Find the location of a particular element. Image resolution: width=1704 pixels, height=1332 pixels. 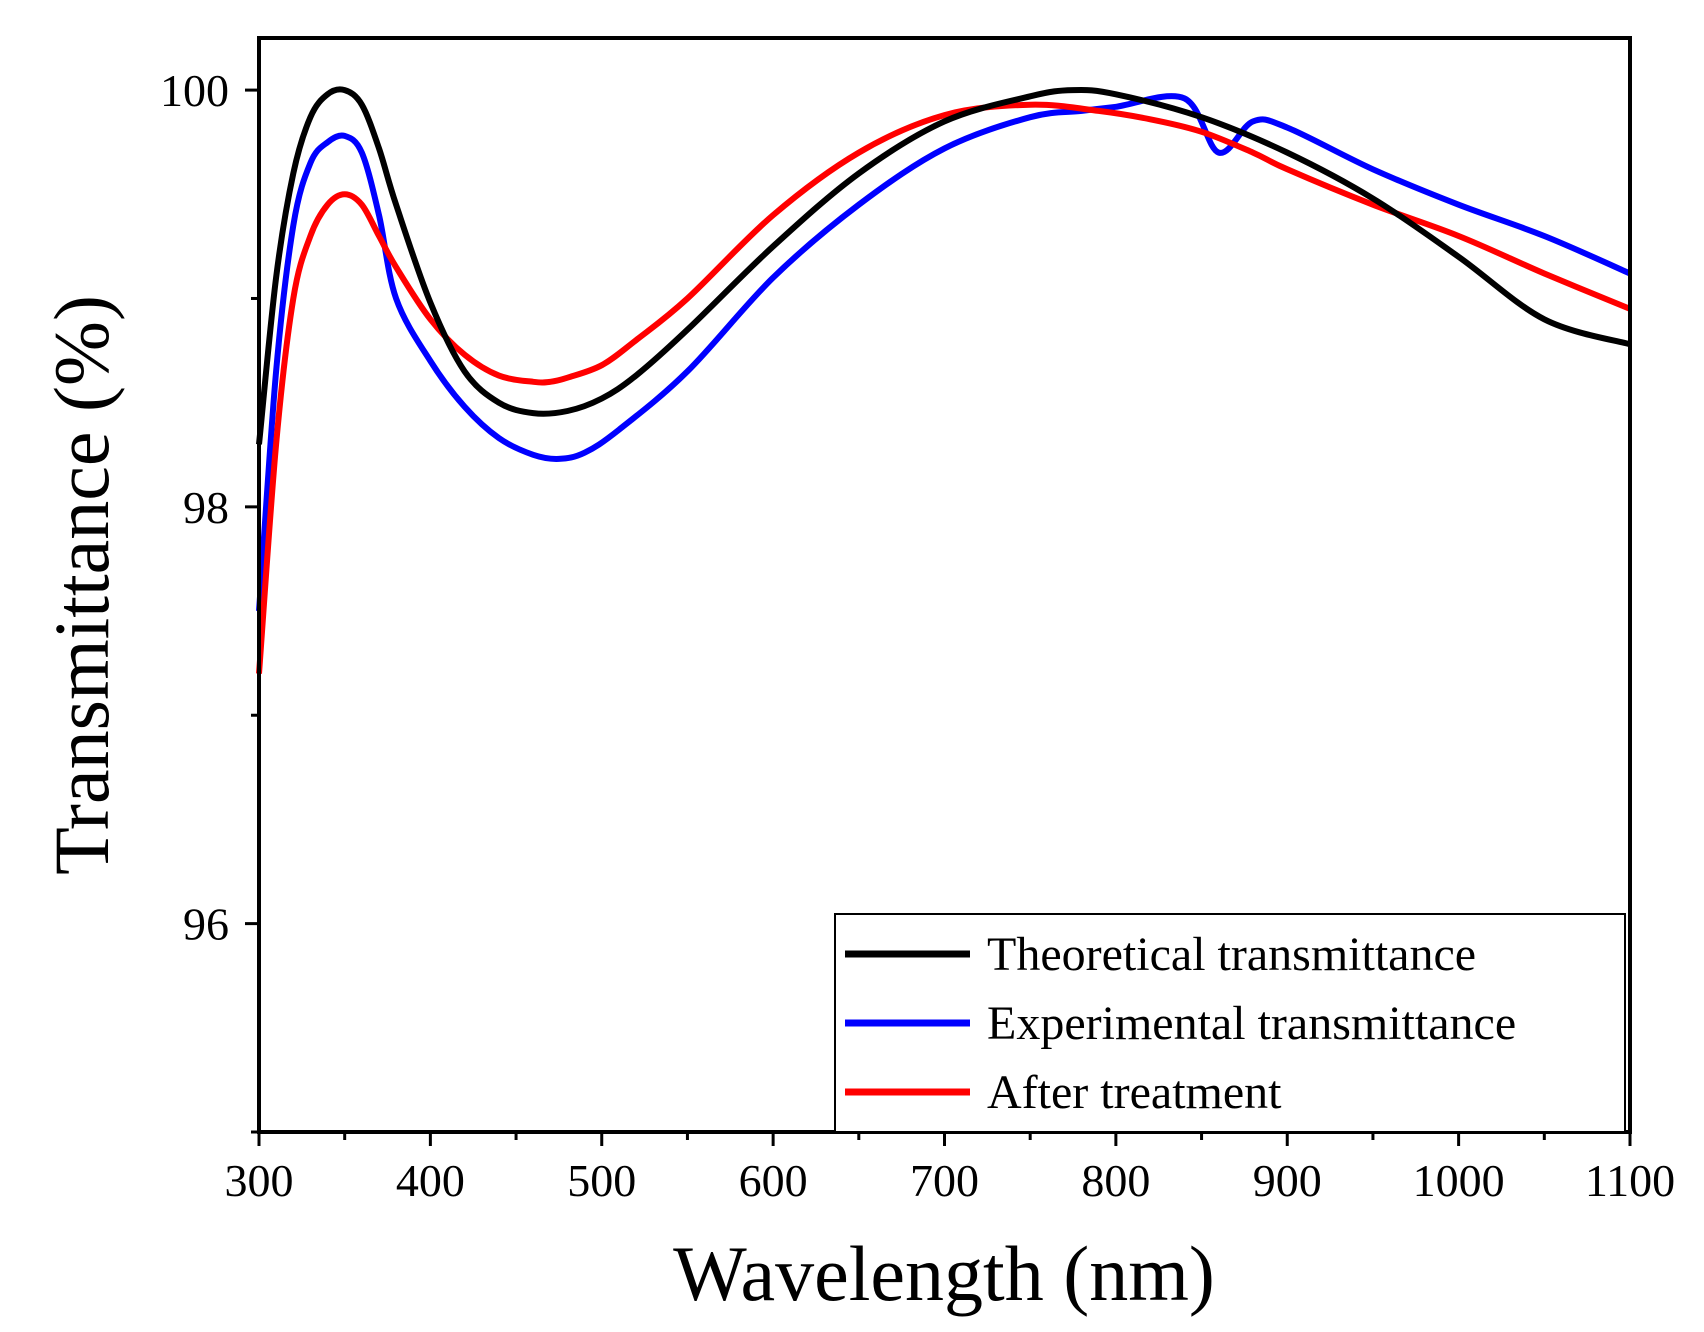

x-tick-label: 500 is located at coordinates (601, 1180).